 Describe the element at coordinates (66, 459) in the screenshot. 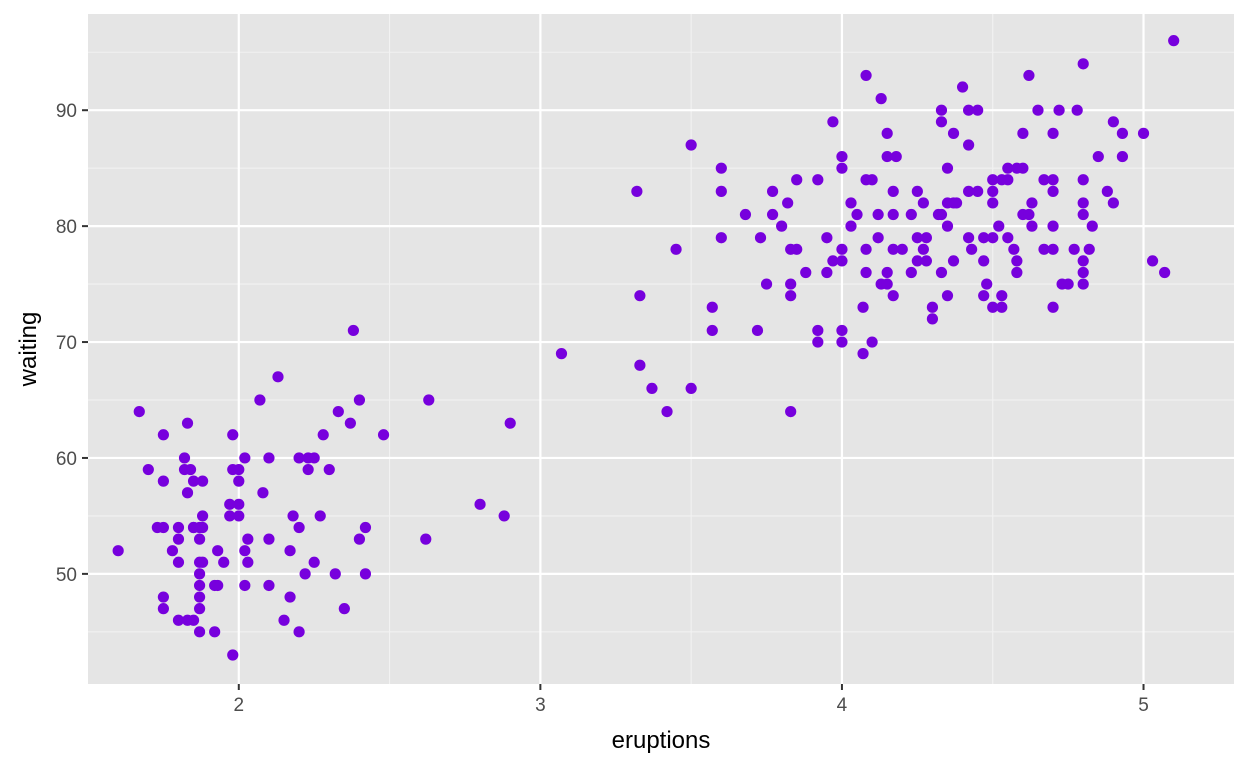

I see `y-tick-label: 60` at that location.